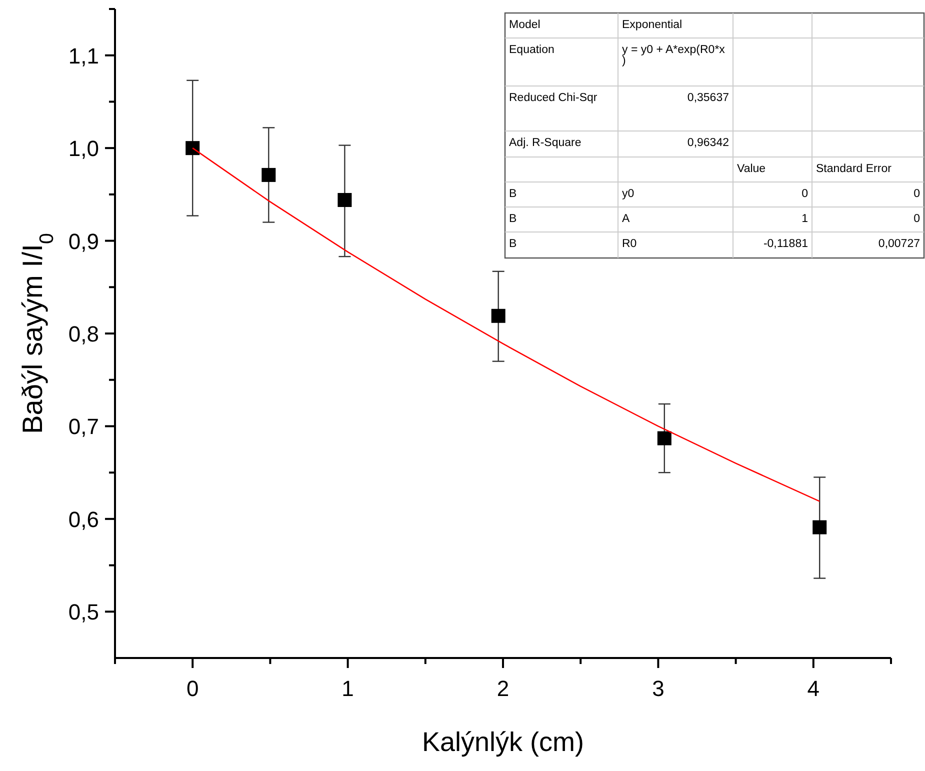 This screenshot has width=925, height=771. I want to click on annotation: 0, so click(805, 194).